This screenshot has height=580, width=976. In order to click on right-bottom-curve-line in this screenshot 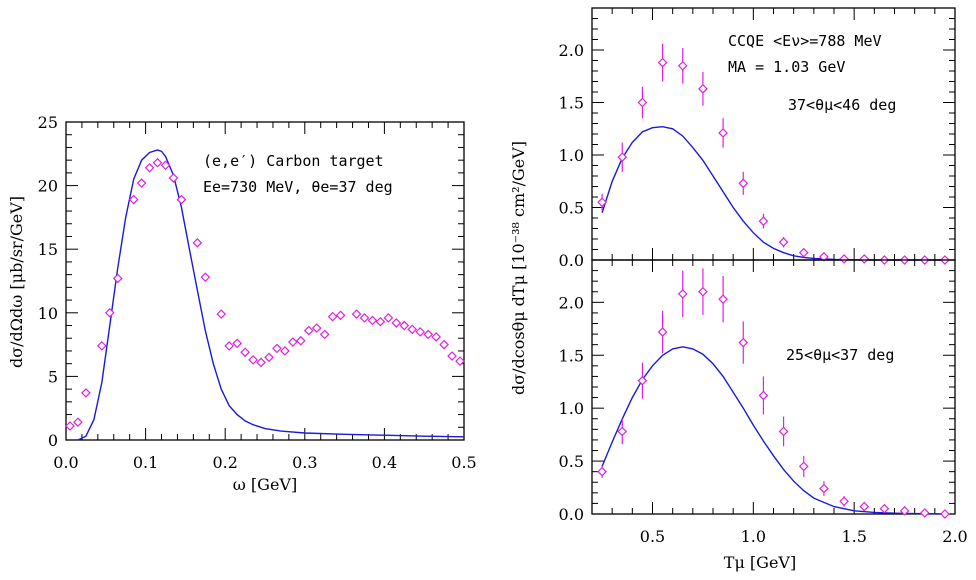, I will do `click(773, 430)`.